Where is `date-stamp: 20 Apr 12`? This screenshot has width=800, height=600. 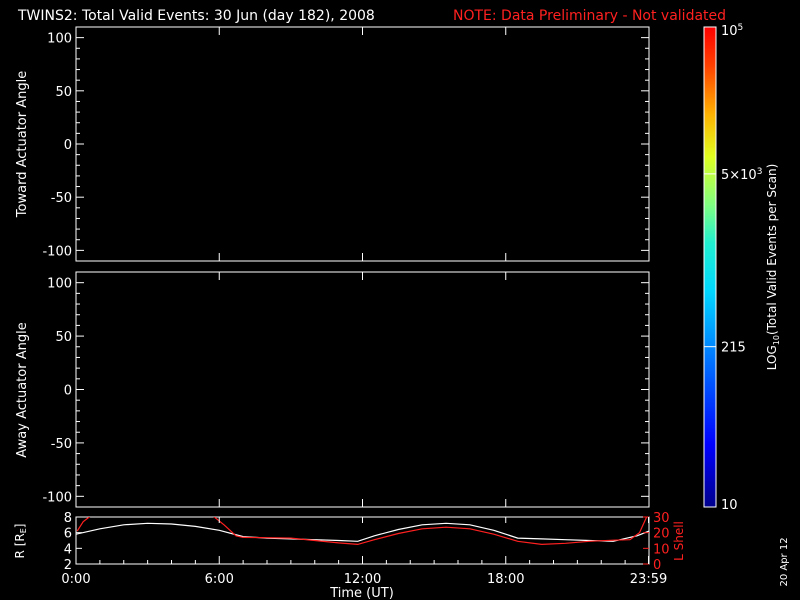
date-stamp: 20 Apr 12 is located at coordinates (784, 561).